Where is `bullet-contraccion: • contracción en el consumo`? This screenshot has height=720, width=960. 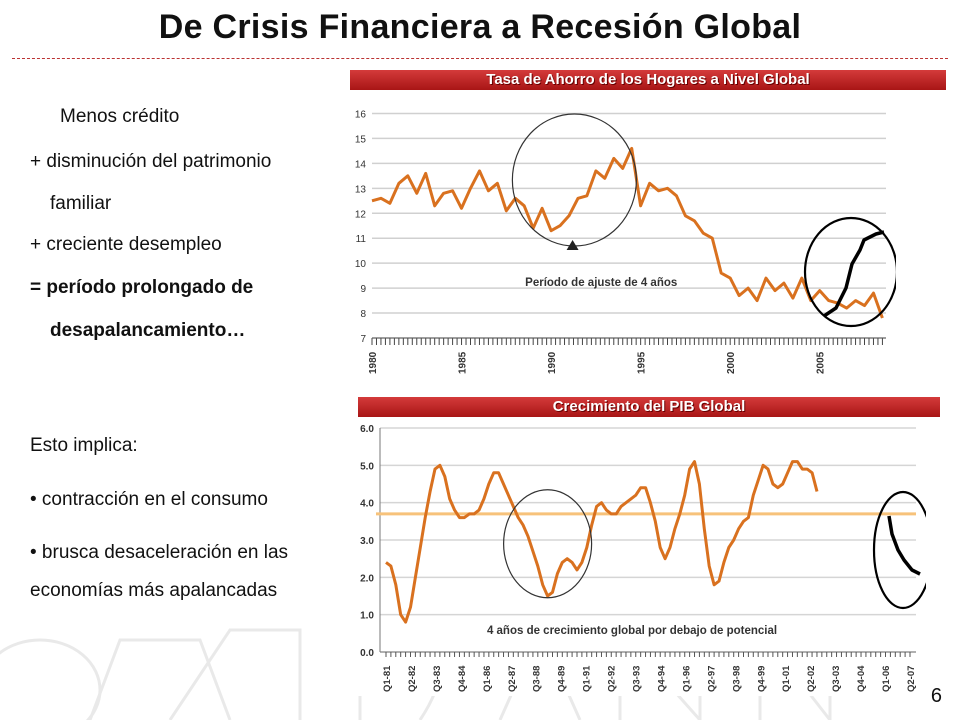
bullet-contraccion: • contracción en el consumo is located at coordinates (149, 499).